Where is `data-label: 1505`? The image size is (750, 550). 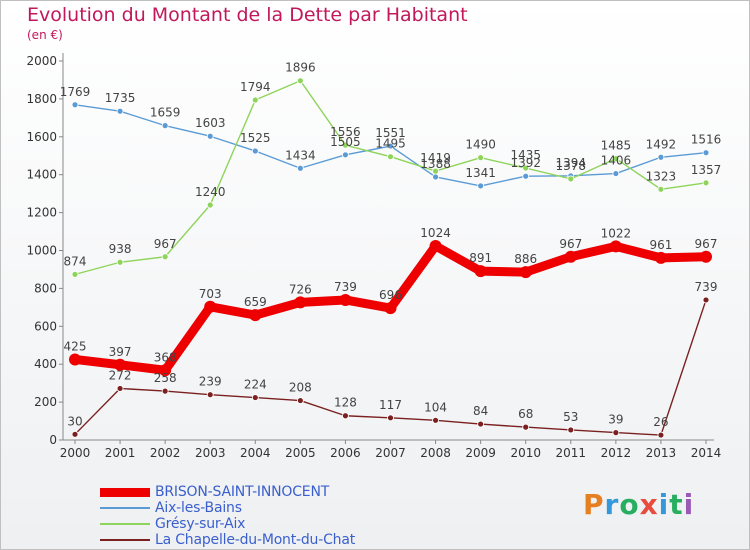
data-label: 1505 is located at coordinates (345, 142).